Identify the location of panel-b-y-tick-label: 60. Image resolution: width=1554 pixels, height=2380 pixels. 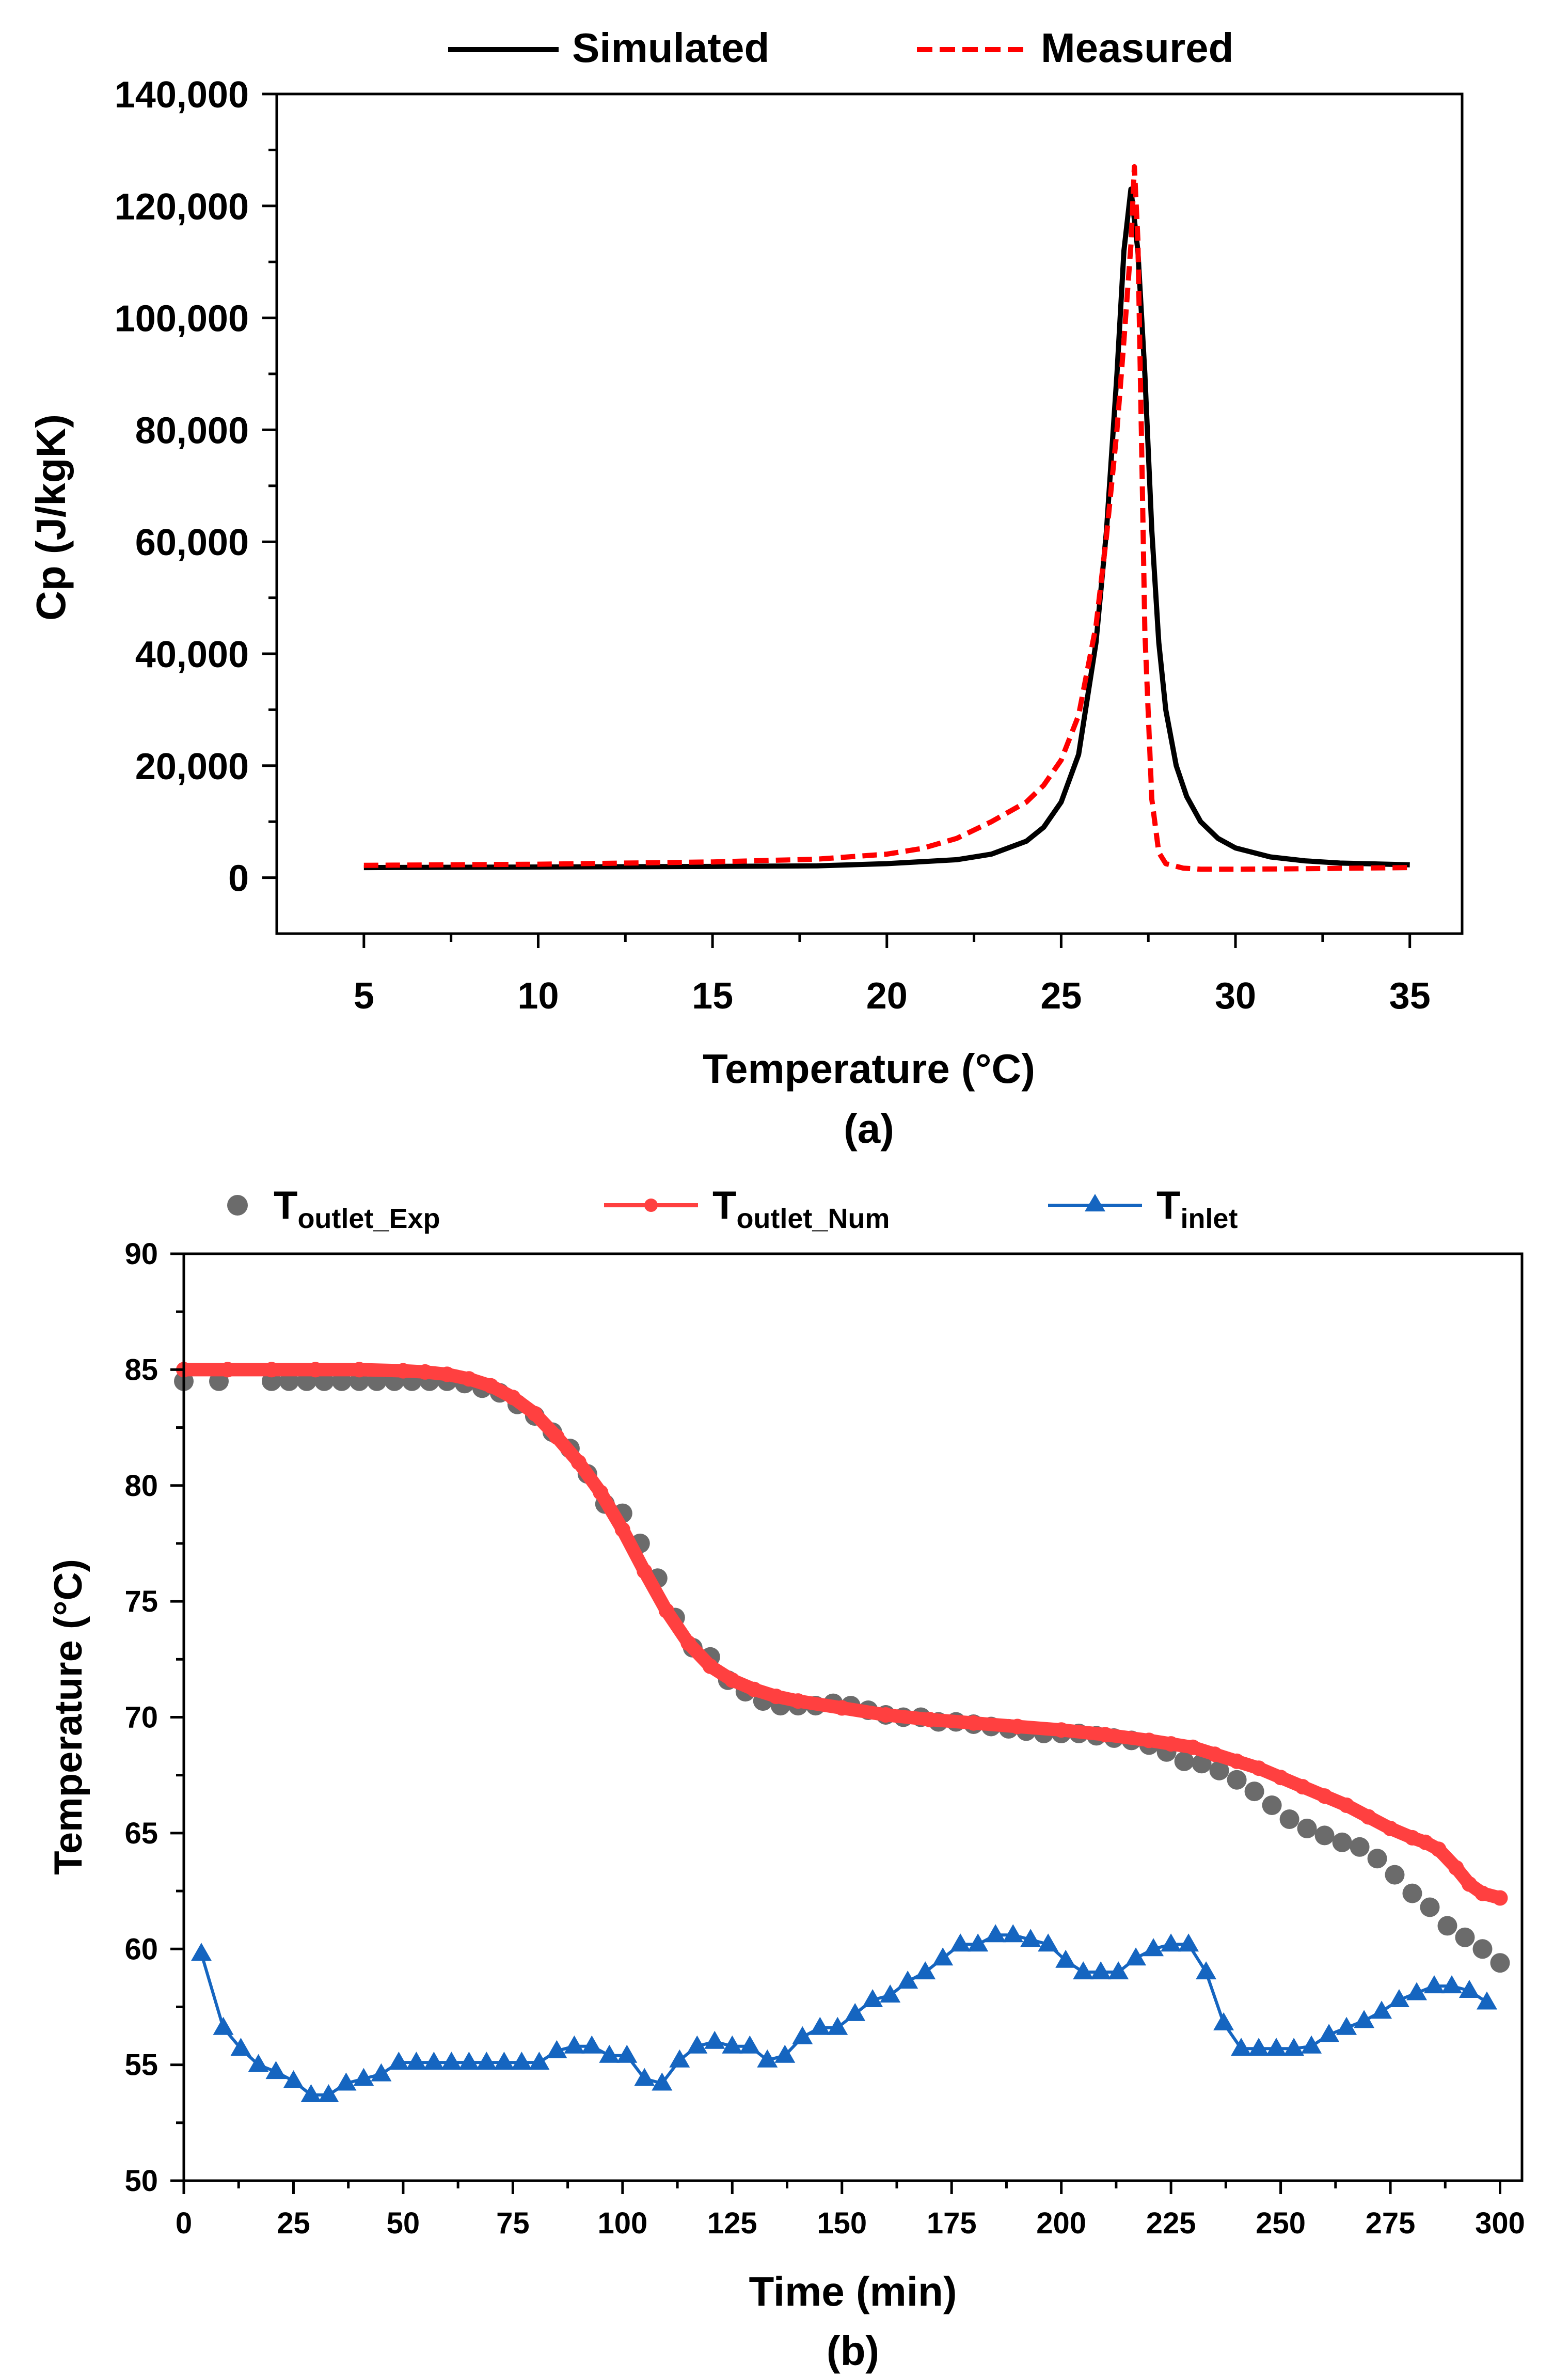
(141, 1949).